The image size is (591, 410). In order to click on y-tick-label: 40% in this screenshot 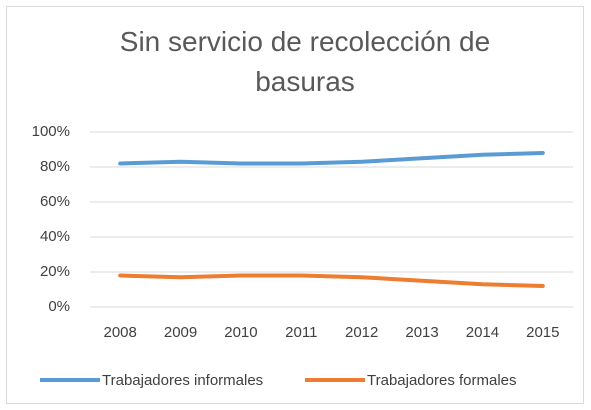, I will do `click(55, 236)`.